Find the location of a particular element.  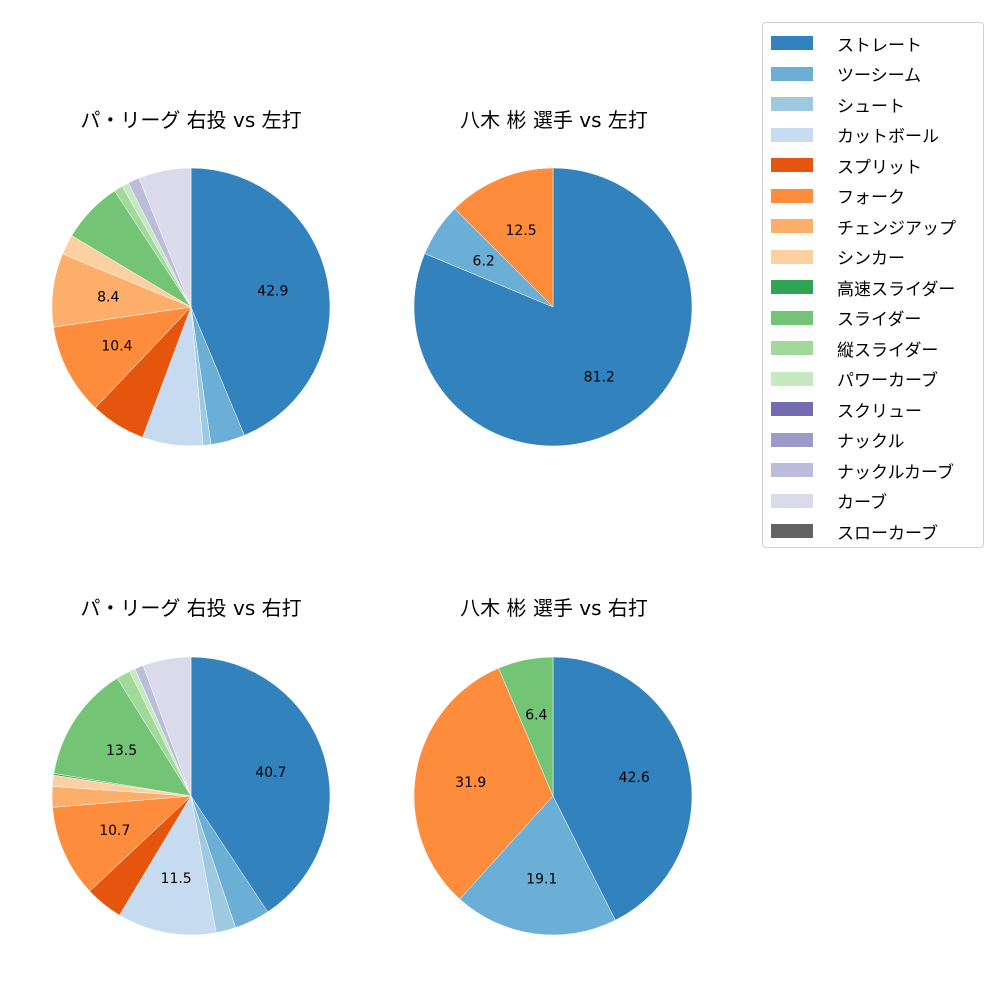

legend-item: ナックル is located at coordinates (838, 440).